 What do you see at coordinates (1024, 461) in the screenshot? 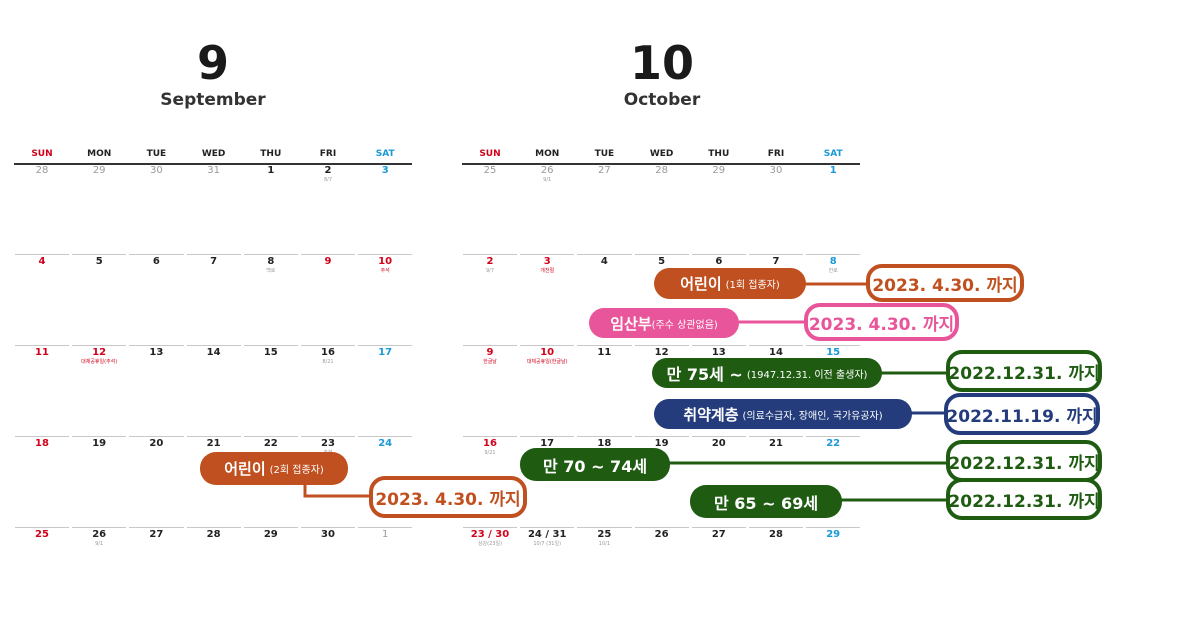
I see `age-70-74-deadline: 2022.12.31. 까지` at bounding box center [1024, 461].